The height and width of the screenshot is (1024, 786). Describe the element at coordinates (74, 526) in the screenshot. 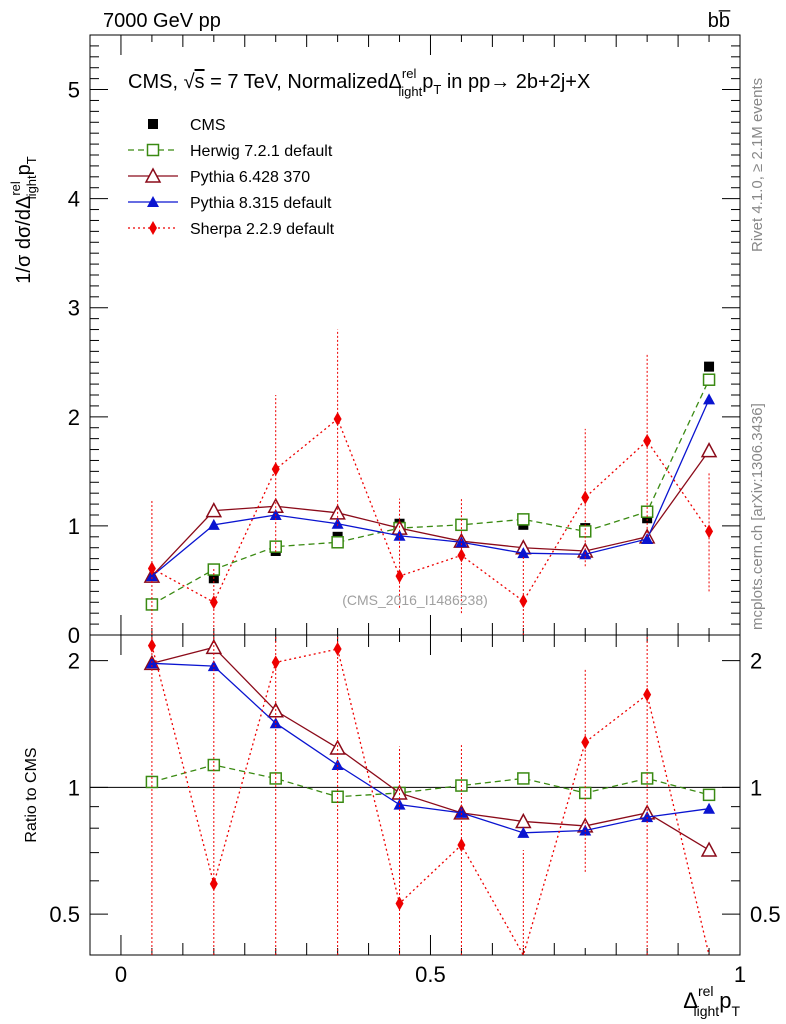

I see `y-tick-label: 1` at that location.